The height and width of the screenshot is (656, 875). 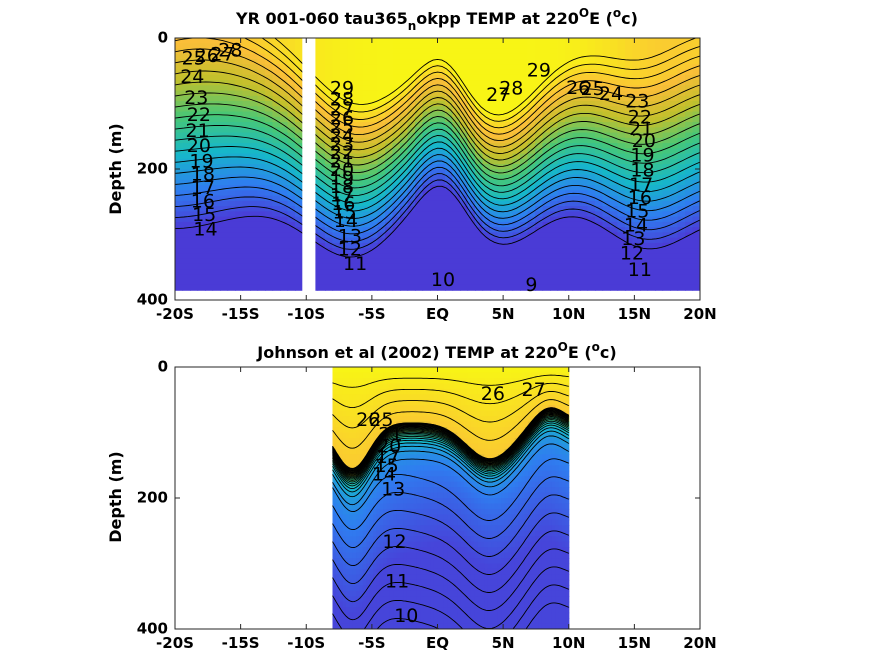 I want to click on contour-label: 25, so click(x=593, y=89).